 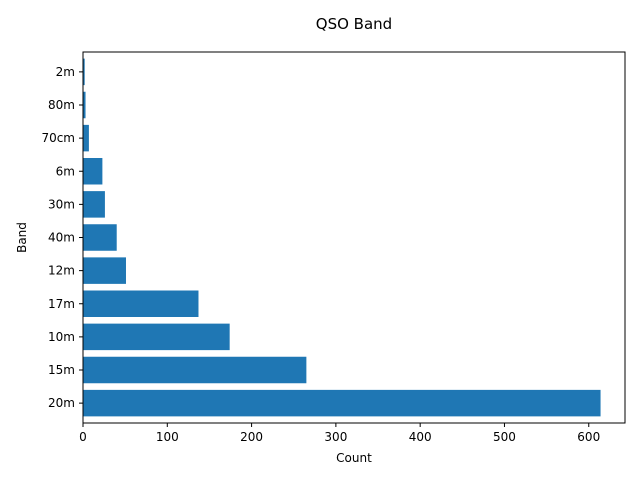 What do you see at coordinates (156, 337) in the screenshot?
I see `bar-10m` at bounding box center [156, 337].